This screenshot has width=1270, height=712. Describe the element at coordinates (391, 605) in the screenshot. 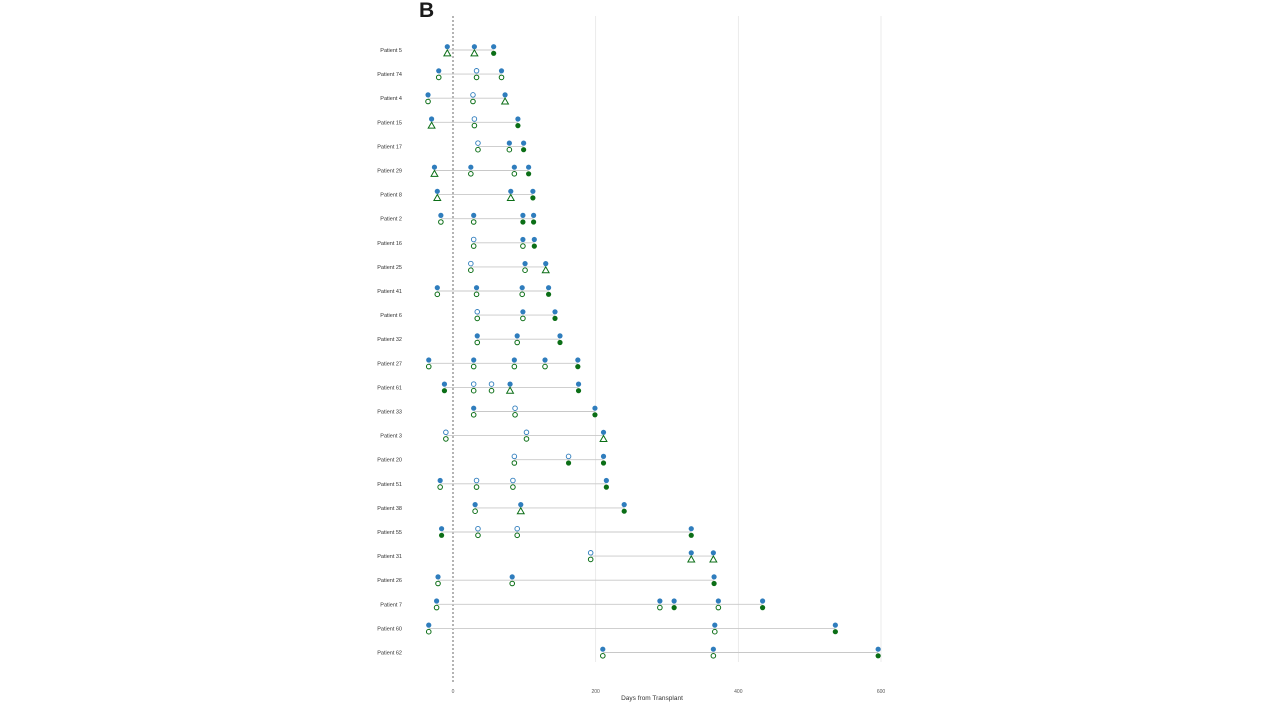

I see `patient-label: Patient 7` at that location.